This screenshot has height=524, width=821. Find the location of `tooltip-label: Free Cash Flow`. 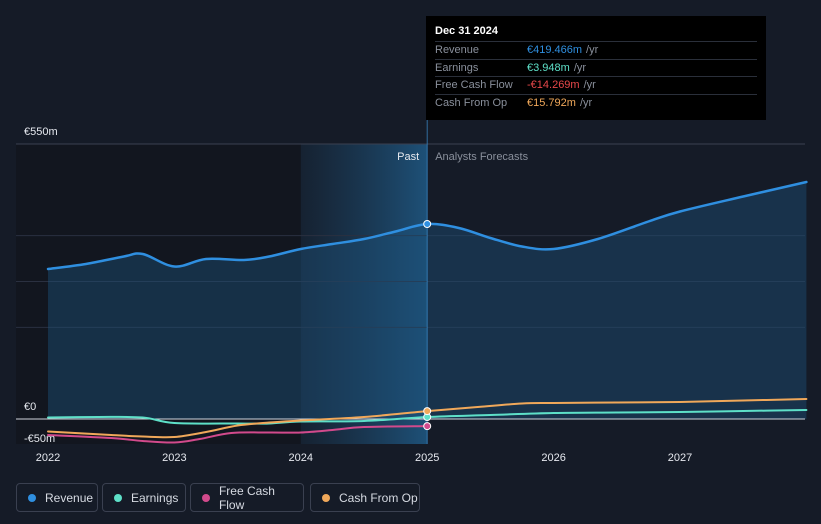

tooltip-label: Free Cash Flow is located at coordinates (474, 85).